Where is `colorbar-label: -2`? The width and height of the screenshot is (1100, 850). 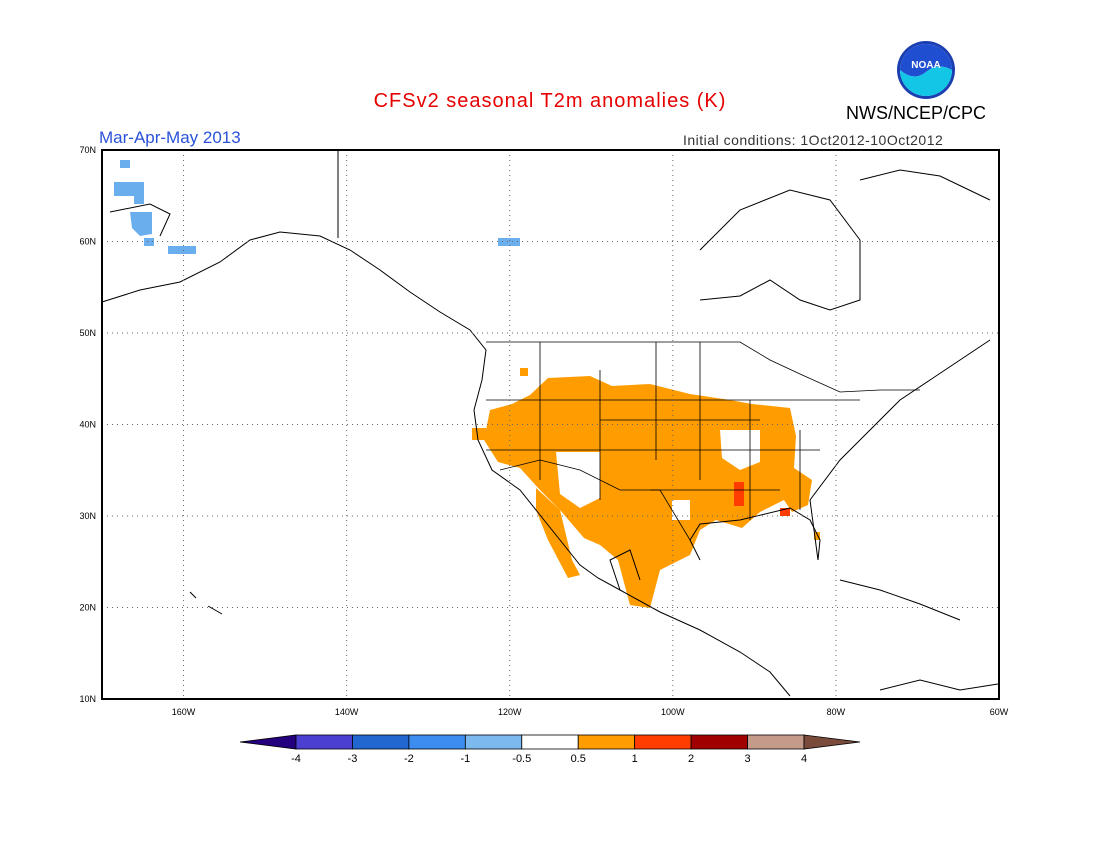
colorbar-label: -2 is located at coordinates (409, 759).